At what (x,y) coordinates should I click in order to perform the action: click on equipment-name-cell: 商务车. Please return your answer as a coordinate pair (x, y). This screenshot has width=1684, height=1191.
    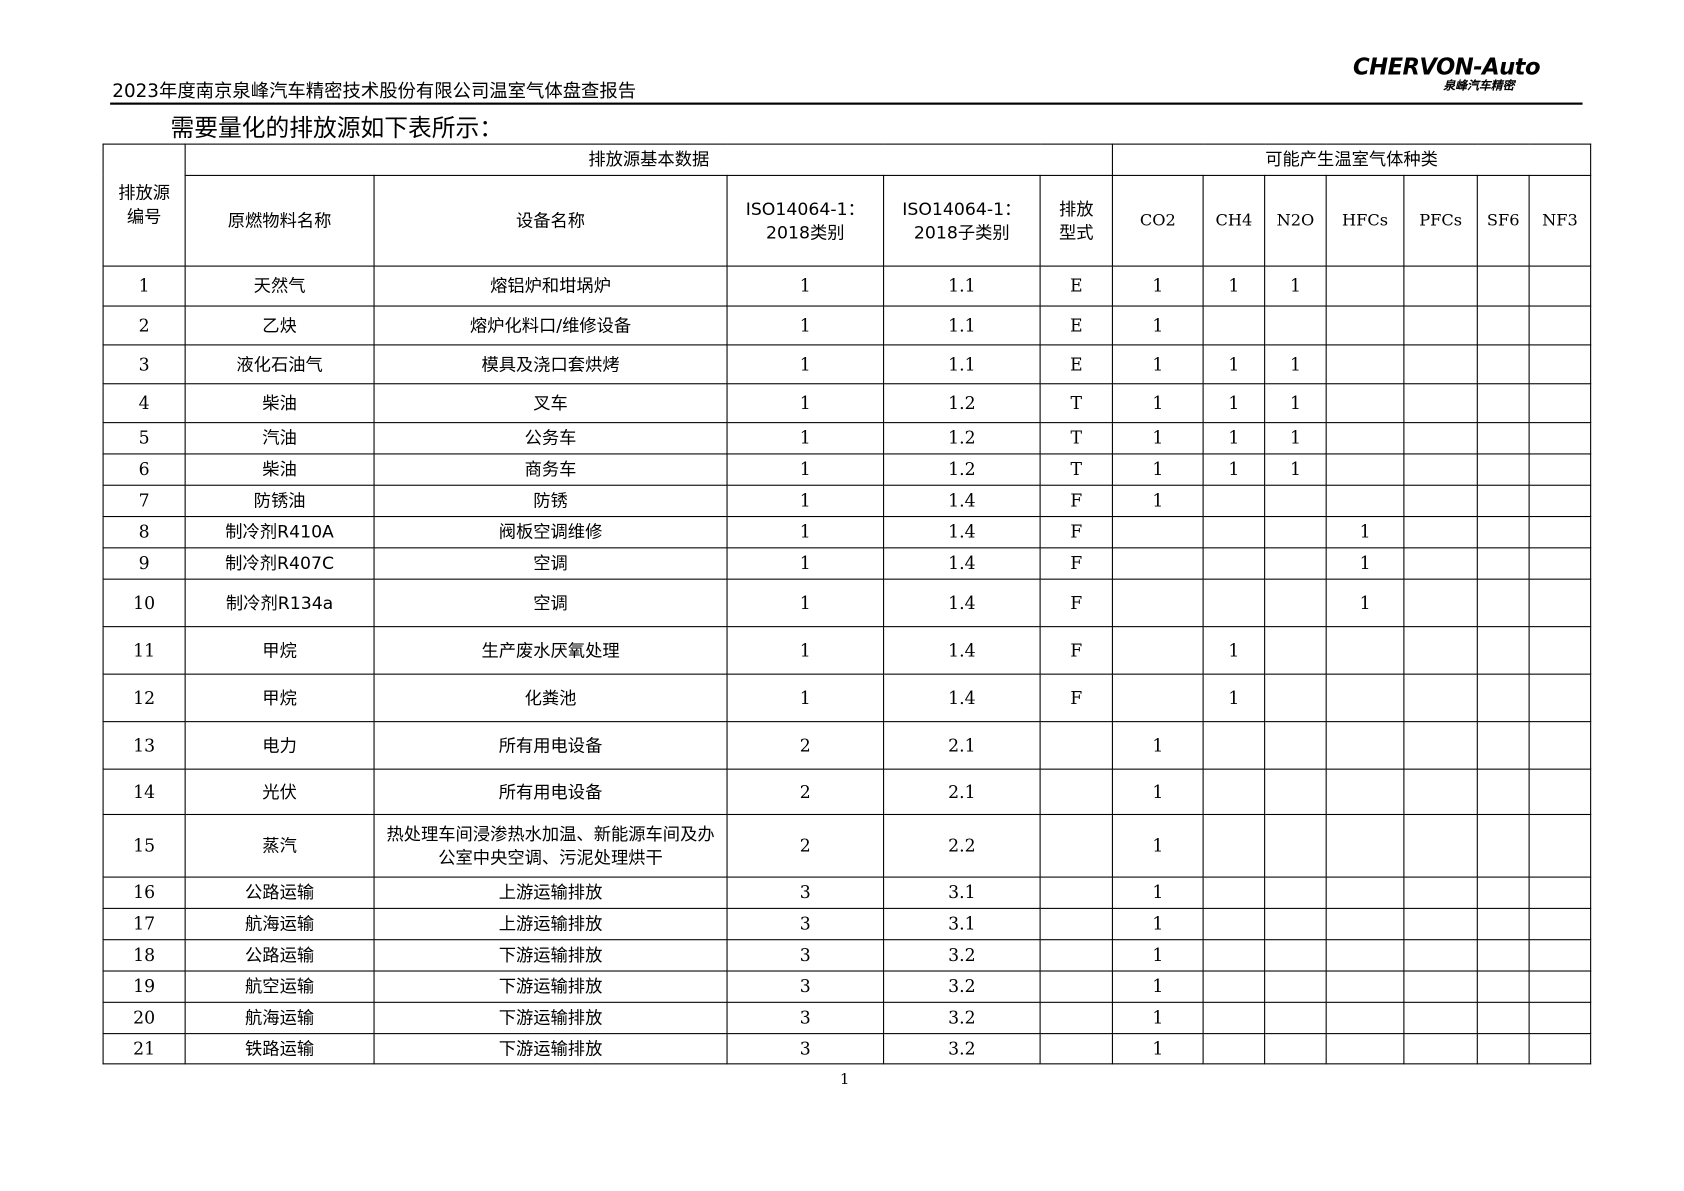
    Looking at the image, I should click on (550, 469).